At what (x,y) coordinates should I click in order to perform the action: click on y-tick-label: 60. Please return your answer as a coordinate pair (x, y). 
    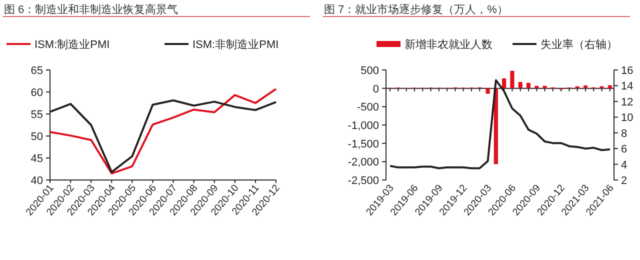
    Looking at the image, I should click on (36, 93).